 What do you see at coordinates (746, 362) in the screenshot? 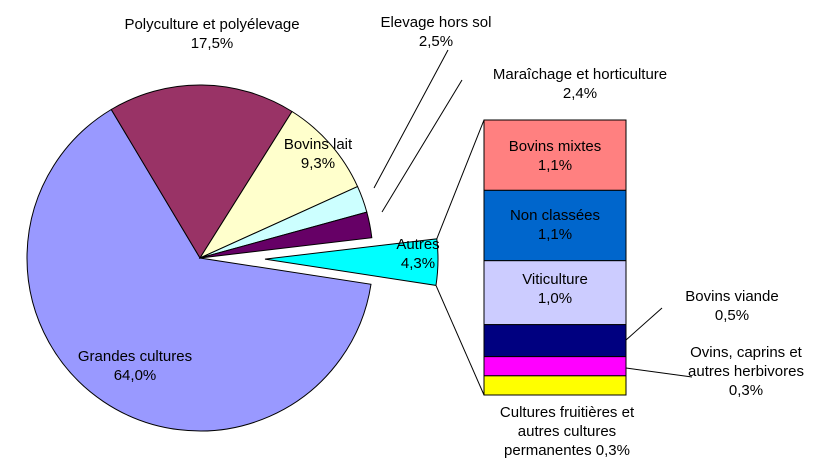
I see `category-label: Ovins, caprins et autres herbivores` at bounding box center [746, 362].